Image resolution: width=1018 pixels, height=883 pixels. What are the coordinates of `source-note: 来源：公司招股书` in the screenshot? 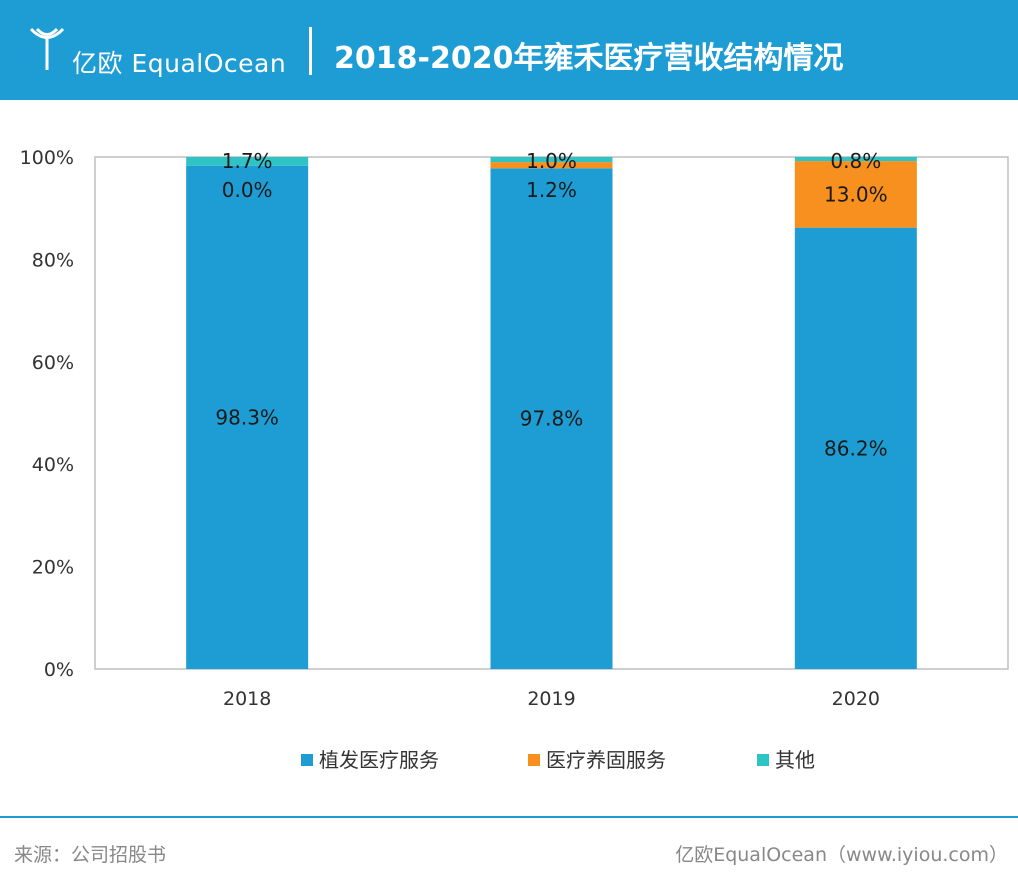 It's located at (90, 855).